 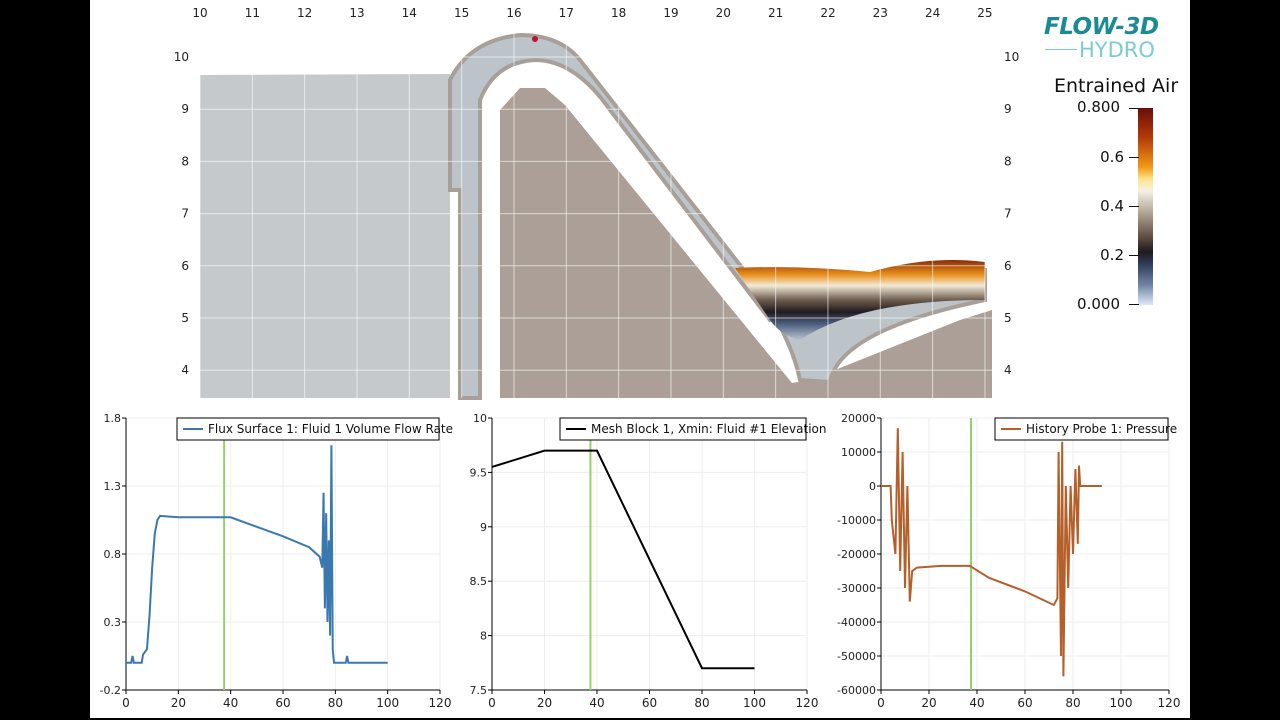 What do you see at coordinates (181, 57) in the screenshot?
I see `y-tick-label-left: 10` at bounding box center [181, 57].